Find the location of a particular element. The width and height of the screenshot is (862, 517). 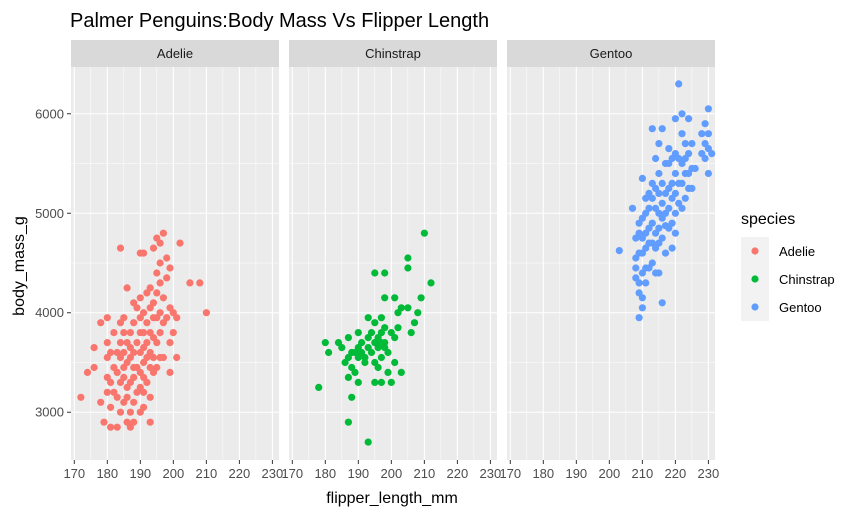

legend: species Adelie Chinstrap Gentoo is located at coordinates (788, 266).